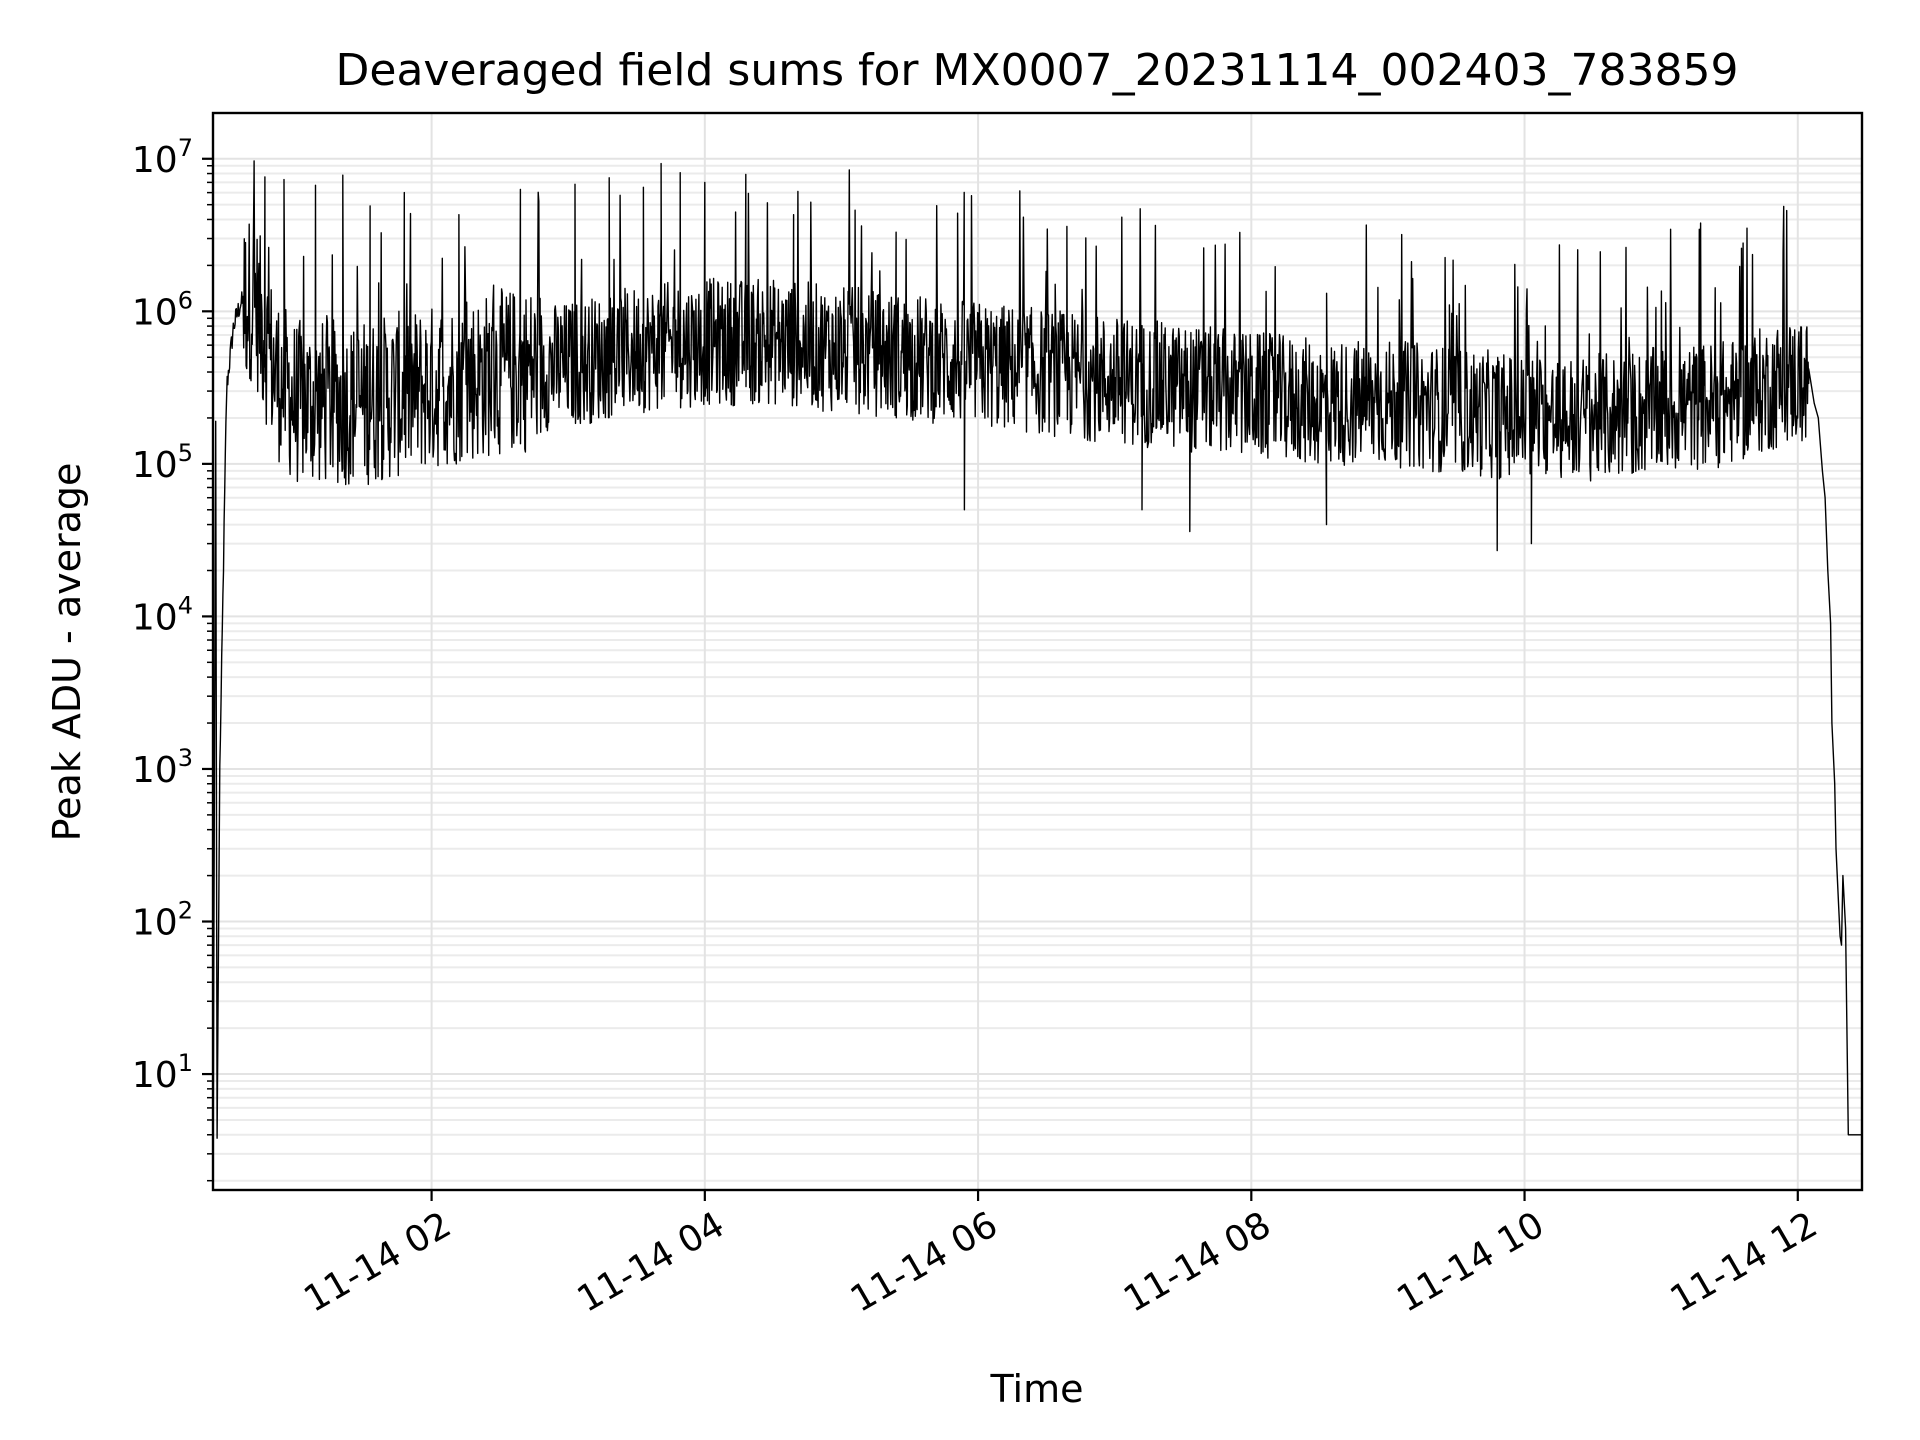 Image resolution: width=1920 pixels, height=1440 pixels. What do you see at coordinates (1744, 1262) in the screenshot?
I see `x-tick-label: 11-14 12` at bounding box center [1744, 1262].